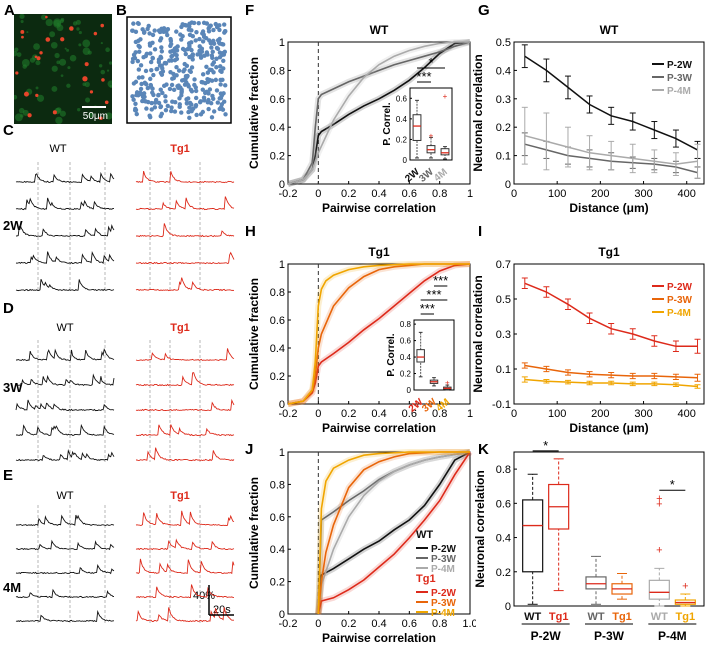 The width and height of the screenshot is (710, 656). I want to click on chart-title: WT, so click(379, 30).